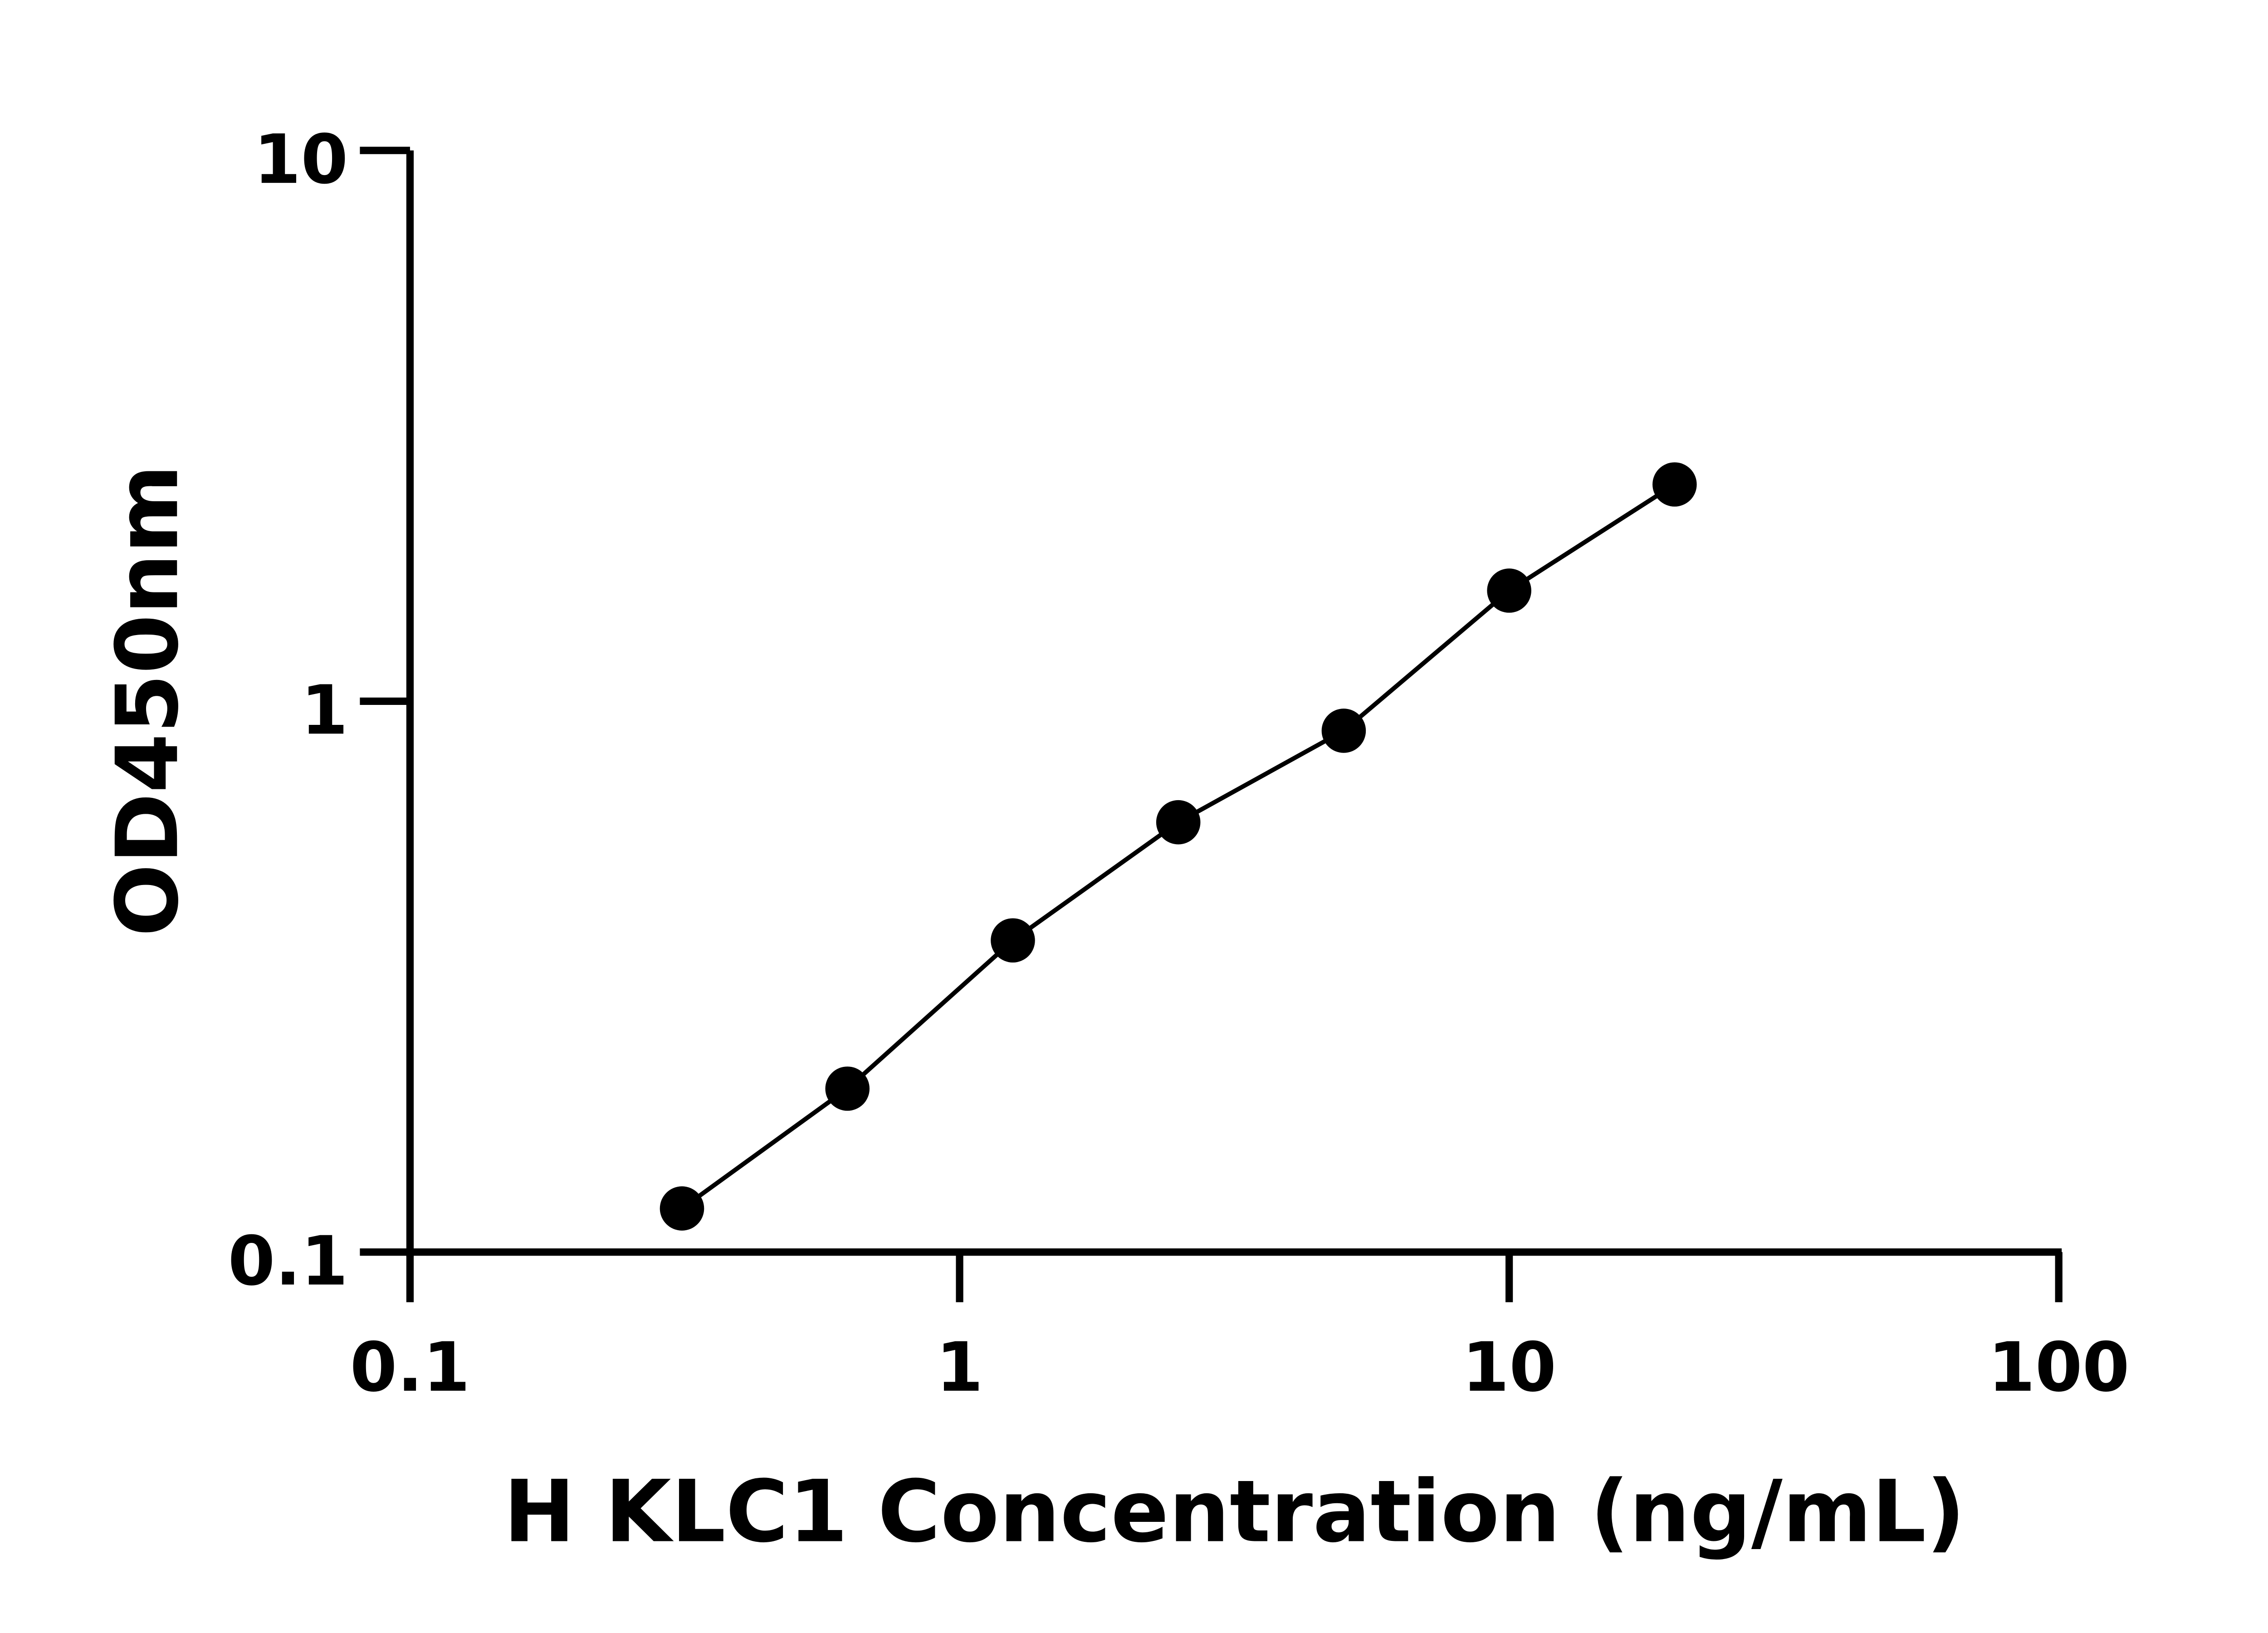 The width and height of the screenshot is (2268, 1633). I want to click on y-tick-label: 0.1, so click(288, 1261).